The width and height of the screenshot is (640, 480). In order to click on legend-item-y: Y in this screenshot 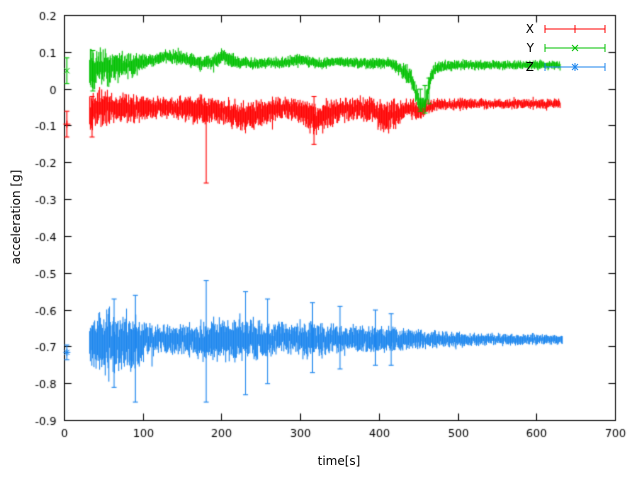, I will do `click(566, 47)`.